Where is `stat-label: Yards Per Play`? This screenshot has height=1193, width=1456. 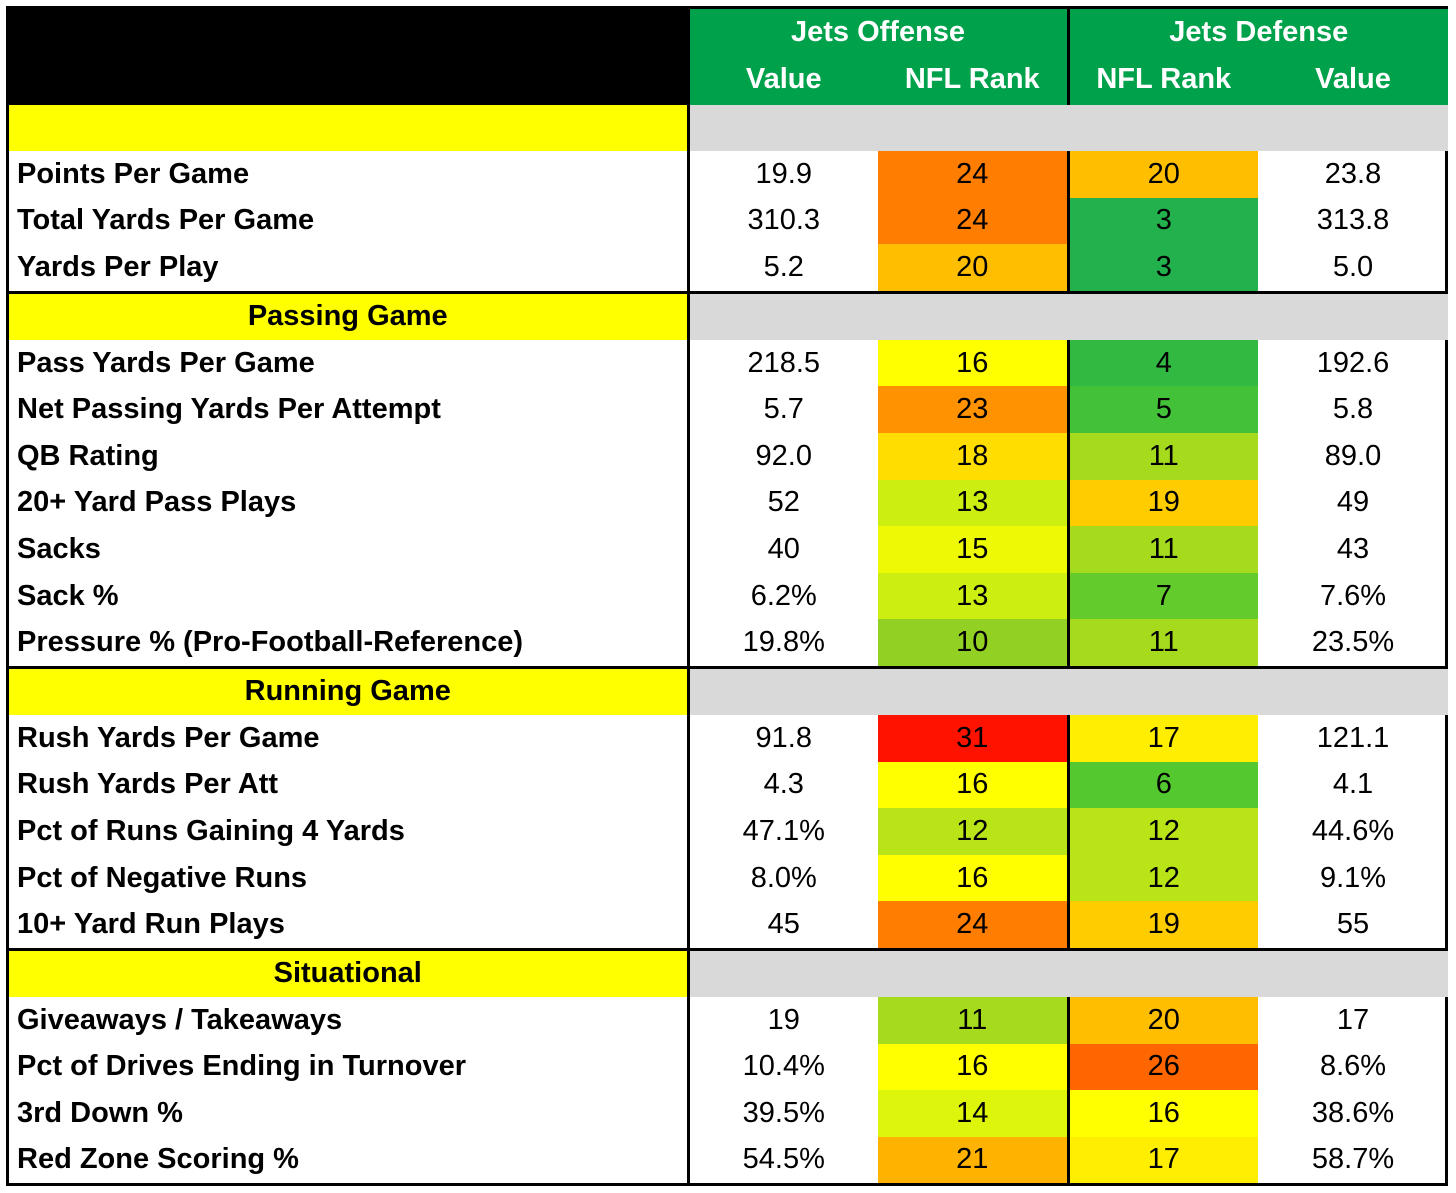
stat-label: Yards Per Play is located at coordinates (118, 266).